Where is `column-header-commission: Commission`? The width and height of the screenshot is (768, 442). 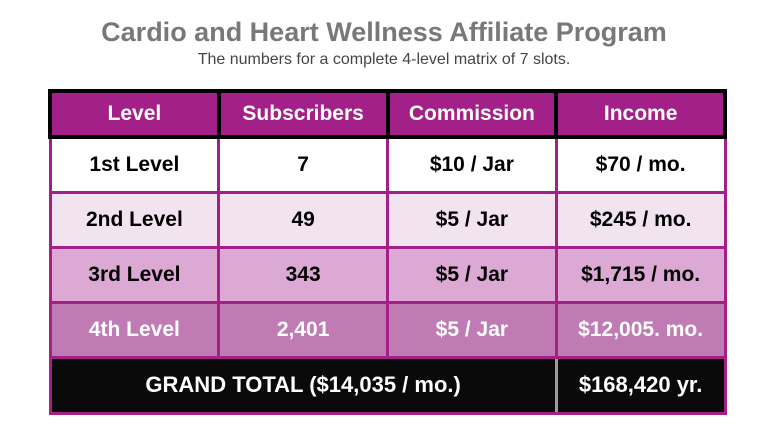
column-header-commission: Commission is located at coordinates (472, 114).